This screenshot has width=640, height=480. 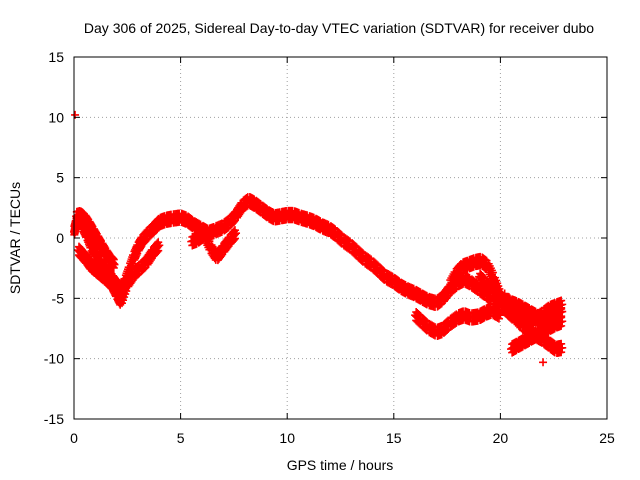 What do you see at coordinates (287, 438) in the screenshot?
I see `x-tick-label: 10` at bounding box center [287, 438].